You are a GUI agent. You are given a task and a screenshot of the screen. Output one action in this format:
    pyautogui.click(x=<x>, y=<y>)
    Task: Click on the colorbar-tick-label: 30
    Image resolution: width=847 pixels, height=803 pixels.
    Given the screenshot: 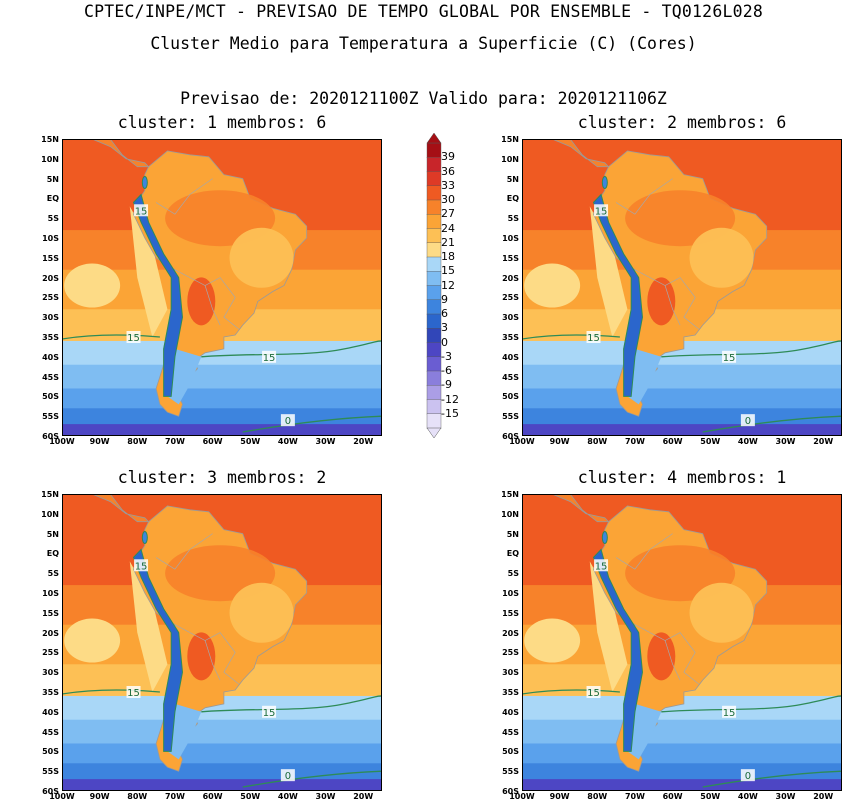 What is the action you would take?
    pyautogui.click(x=448, y=199)
    